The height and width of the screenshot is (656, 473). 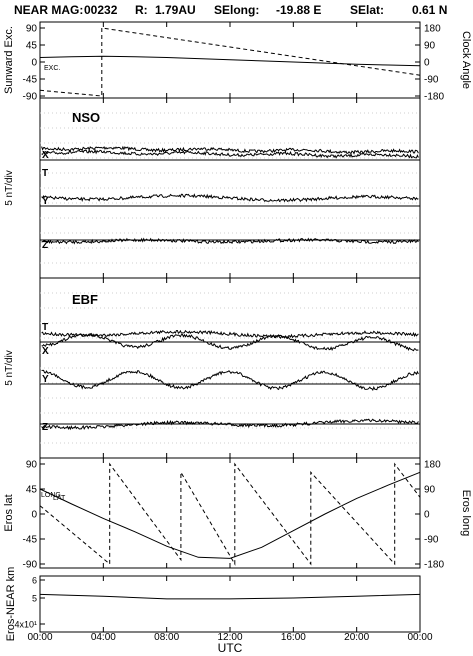 I want to click on panel-range-series, so click(x=230, y=596).